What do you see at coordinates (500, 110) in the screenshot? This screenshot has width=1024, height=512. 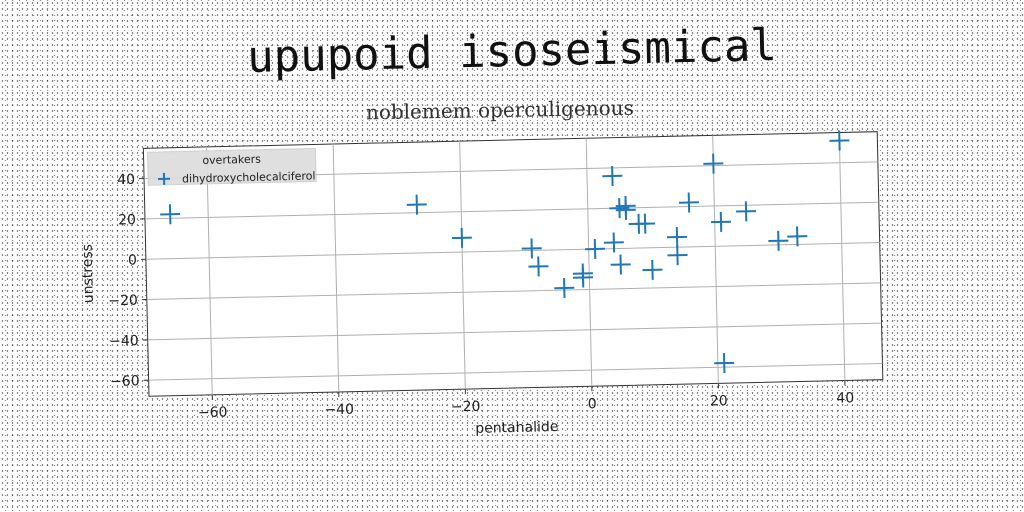 I see `chart-subtitle: noblemem operculigenous` at bounding box center [500, 110].